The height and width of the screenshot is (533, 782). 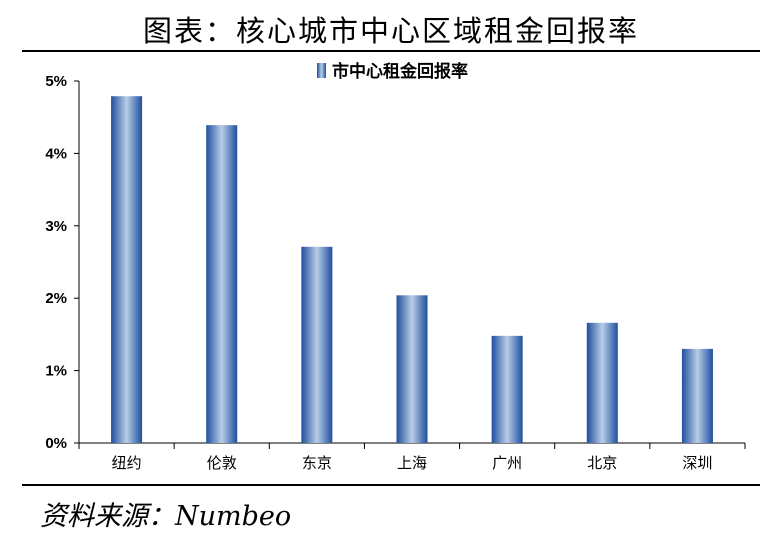 What do you see at coordinates (390, 31) in the screenshot?
I see `page-title: 图表：核心城市中心区域租金回报率` at bounding box center [390, 31].